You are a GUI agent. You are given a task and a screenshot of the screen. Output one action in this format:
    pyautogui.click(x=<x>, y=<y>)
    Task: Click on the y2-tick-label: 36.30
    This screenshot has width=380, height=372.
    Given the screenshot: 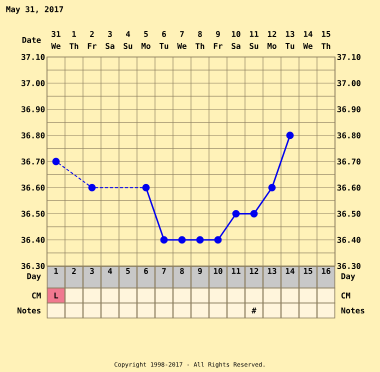 What is the action you would take?
    pyautogui.click(x=348, y=266)
    